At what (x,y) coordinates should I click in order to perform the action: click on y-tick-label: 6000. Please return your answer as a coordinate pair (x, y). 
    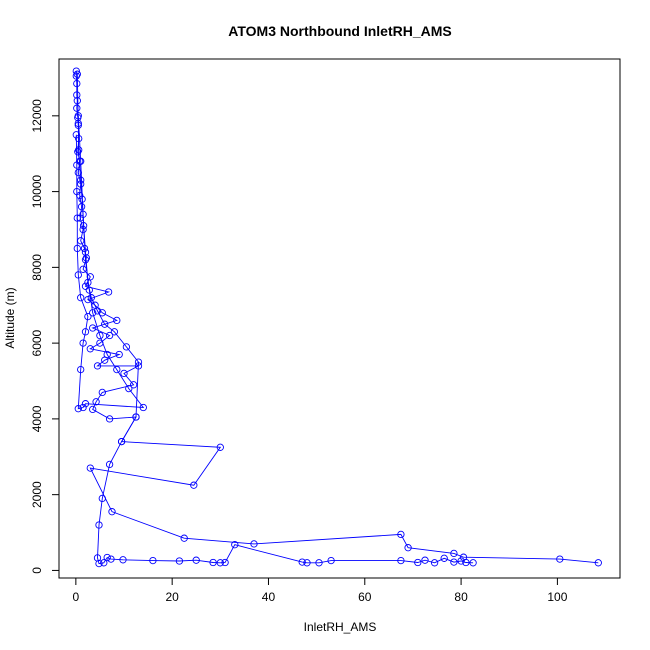
    Looking at the image, I should click on (37, 342).